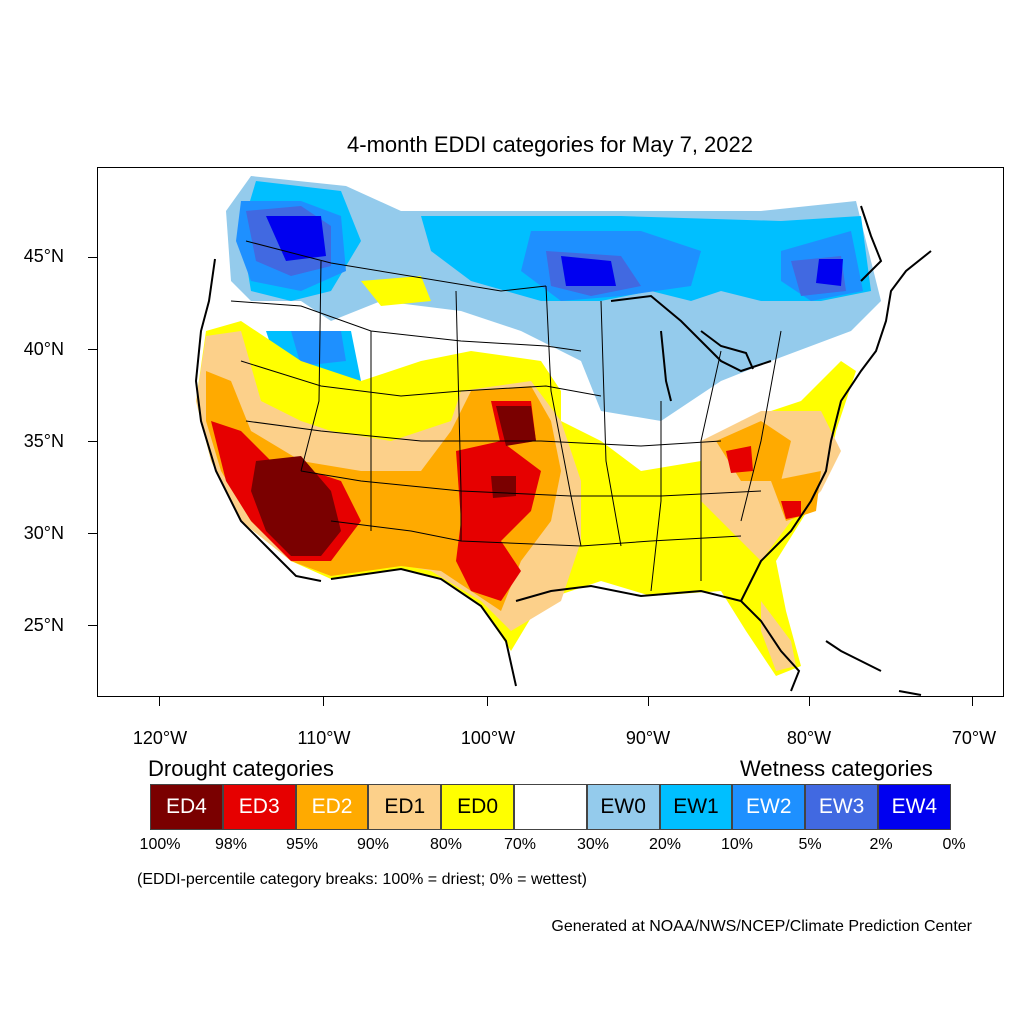 This screenshot has width=1024, height=1024. Describe the element at coordinates (488, 738) in the screenshot. I see `lon-label-100: 100°W` at that location.